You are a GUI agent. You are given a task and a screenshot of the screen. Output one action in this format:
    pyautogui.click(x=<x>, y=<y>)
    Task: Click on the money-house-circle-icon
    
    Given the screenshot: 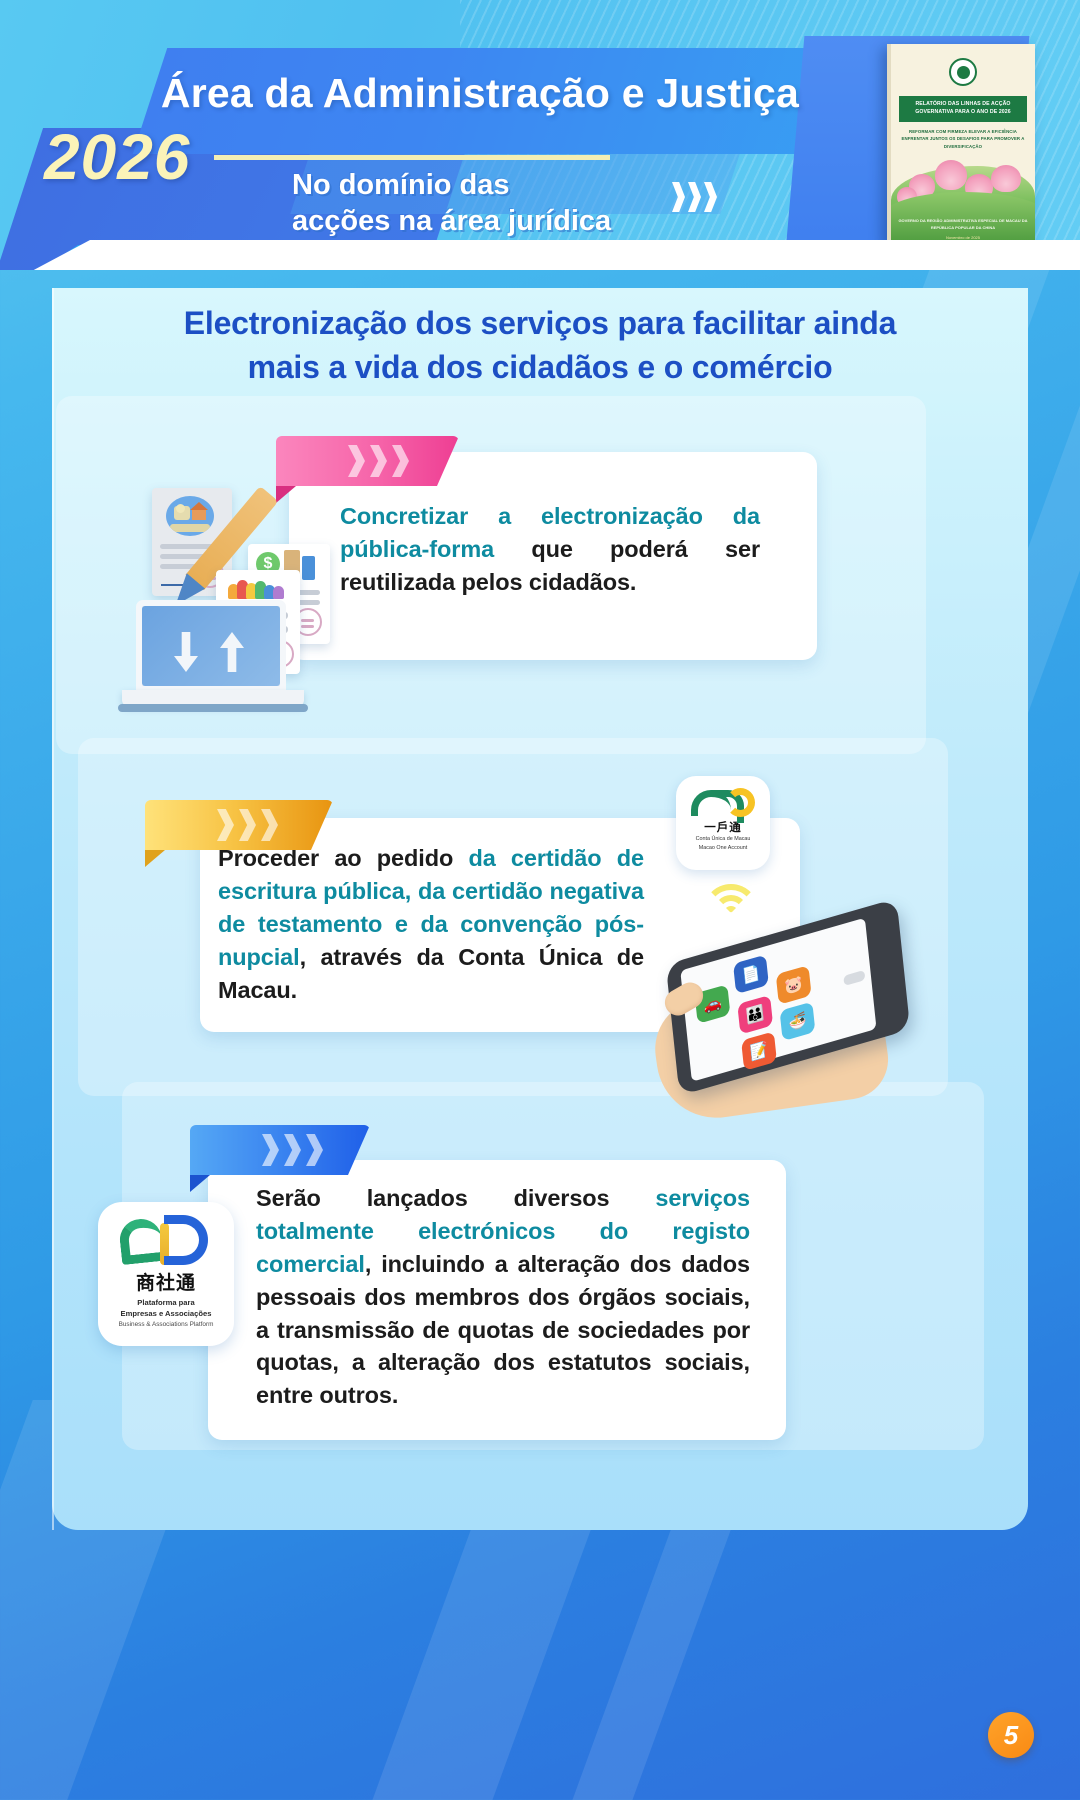 What is the action you would take?
    pyautogui.click(x=190, y=516)
    